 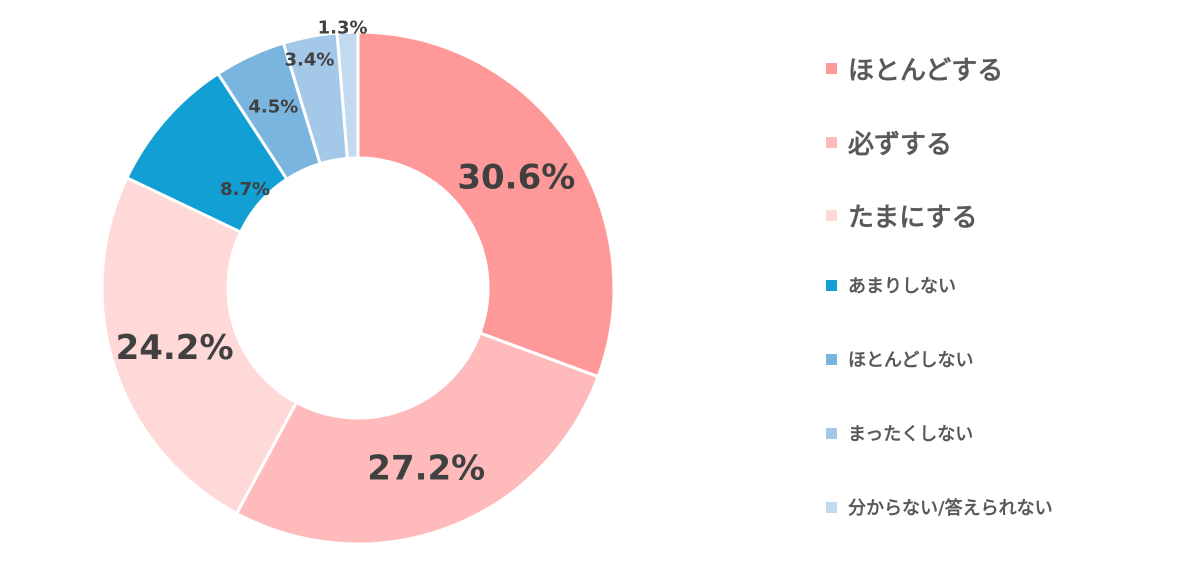 What do you see at coordinates (911, 434) in the screenshot?
I see `legend-label-6: まったくしない` at bounding box center [911, 434].